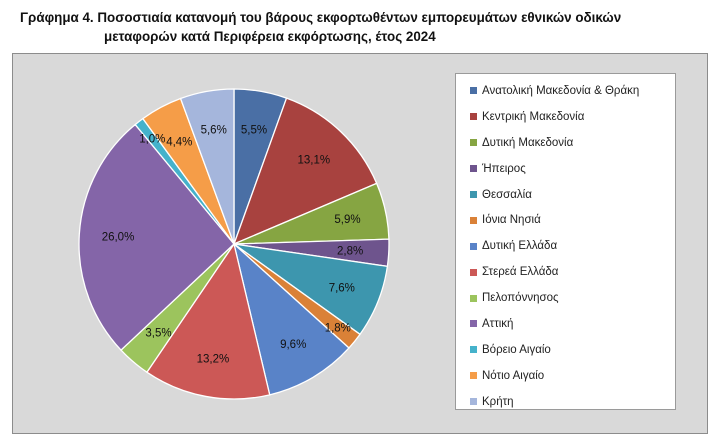 Image resolution: width=720 pixels, height=441 pixels. What do you see at coordinates (520, 246) in the screenshot?
I see `legend-label: Δυτική Ελλάδα` at bounding box center [520, 246].